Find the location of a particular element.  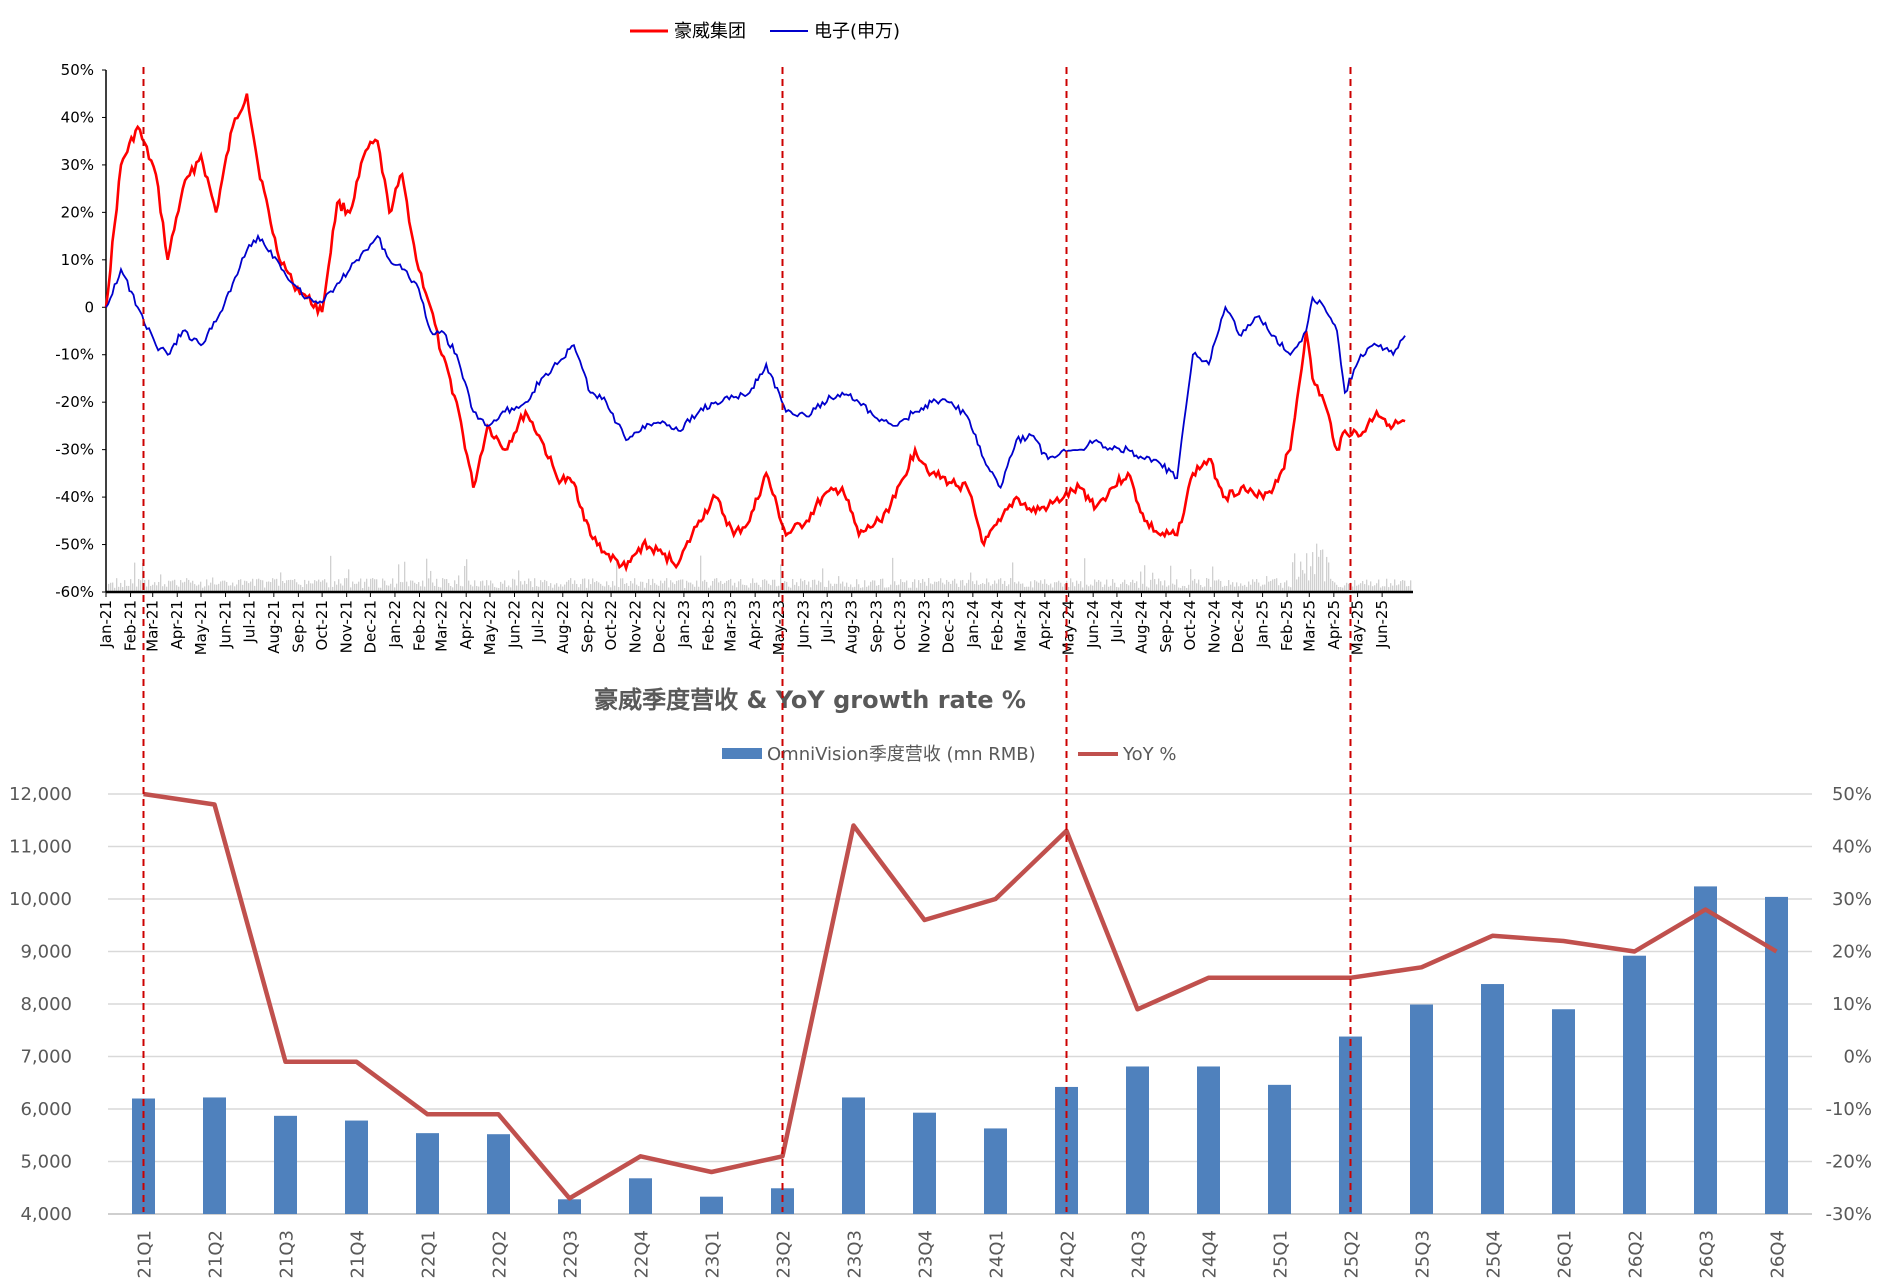

top-y-tick-label: 30% is located at coordinates (77, 165).